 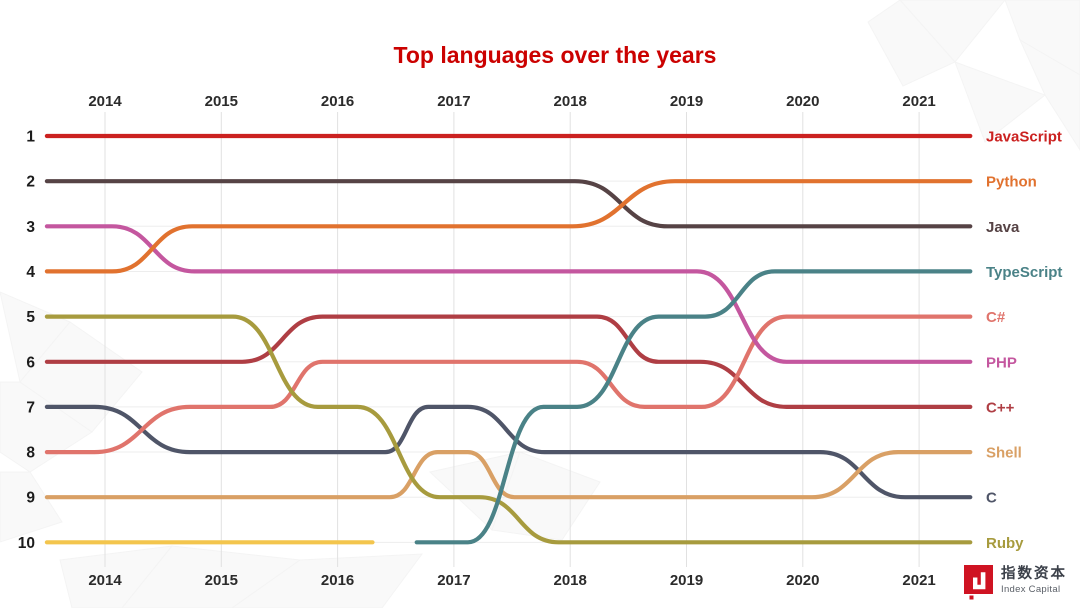 I want to click on brand-logo: 指数资本 Index Capital, so click(x=1015, y=582).